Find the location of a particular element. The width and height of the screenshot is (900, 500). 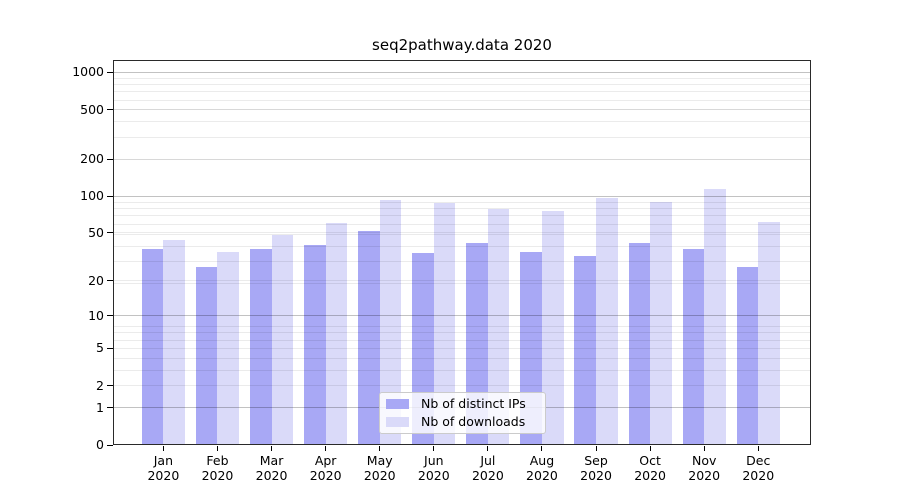

x-tick-label-line: Nov is located at coordinates (704, 460).